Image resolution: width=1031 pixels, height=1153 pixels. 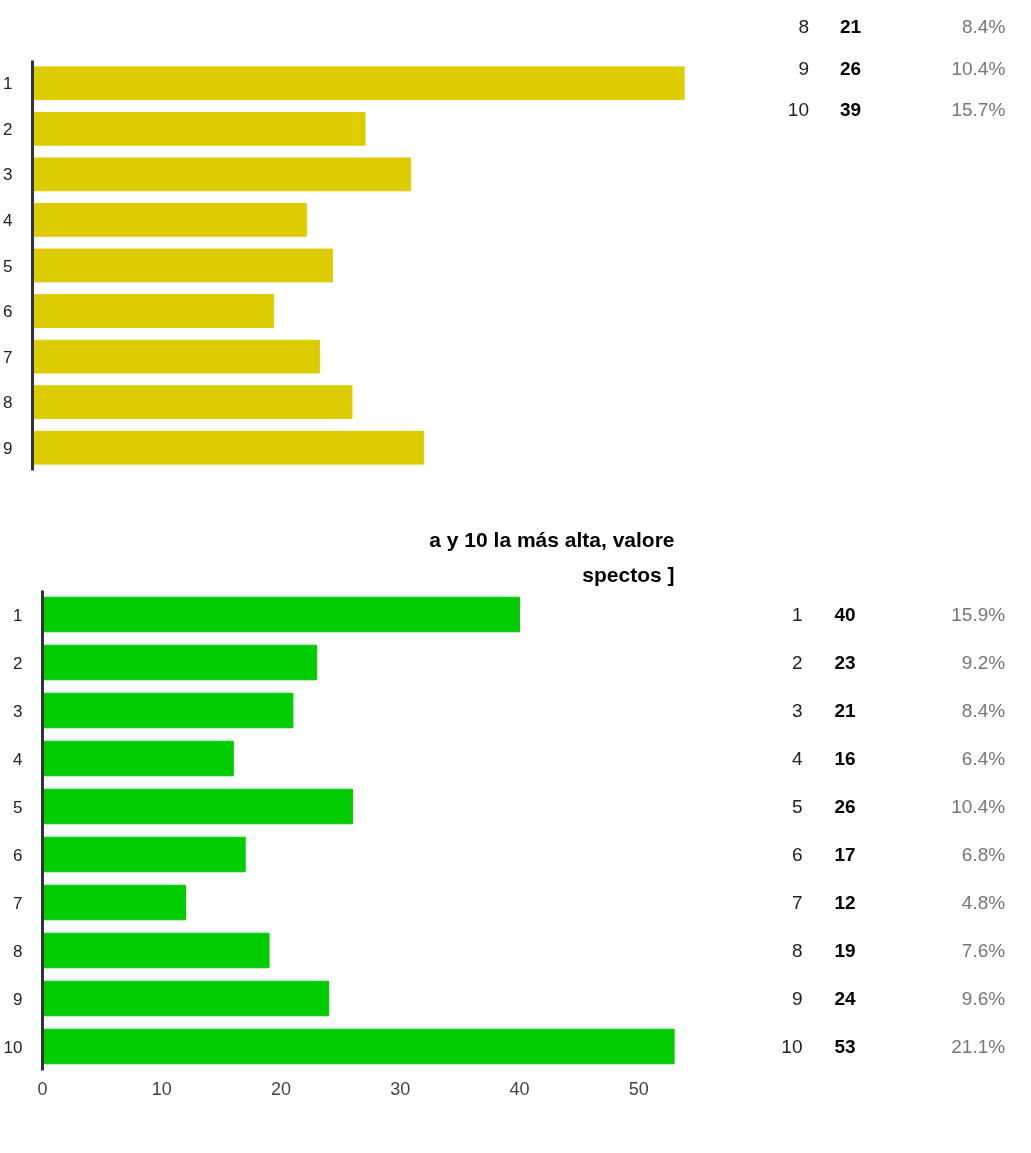 What do you see at coordinates (845, 902) in the screenshot?
I see `data-label: 12` at bounding box center [845, 902].